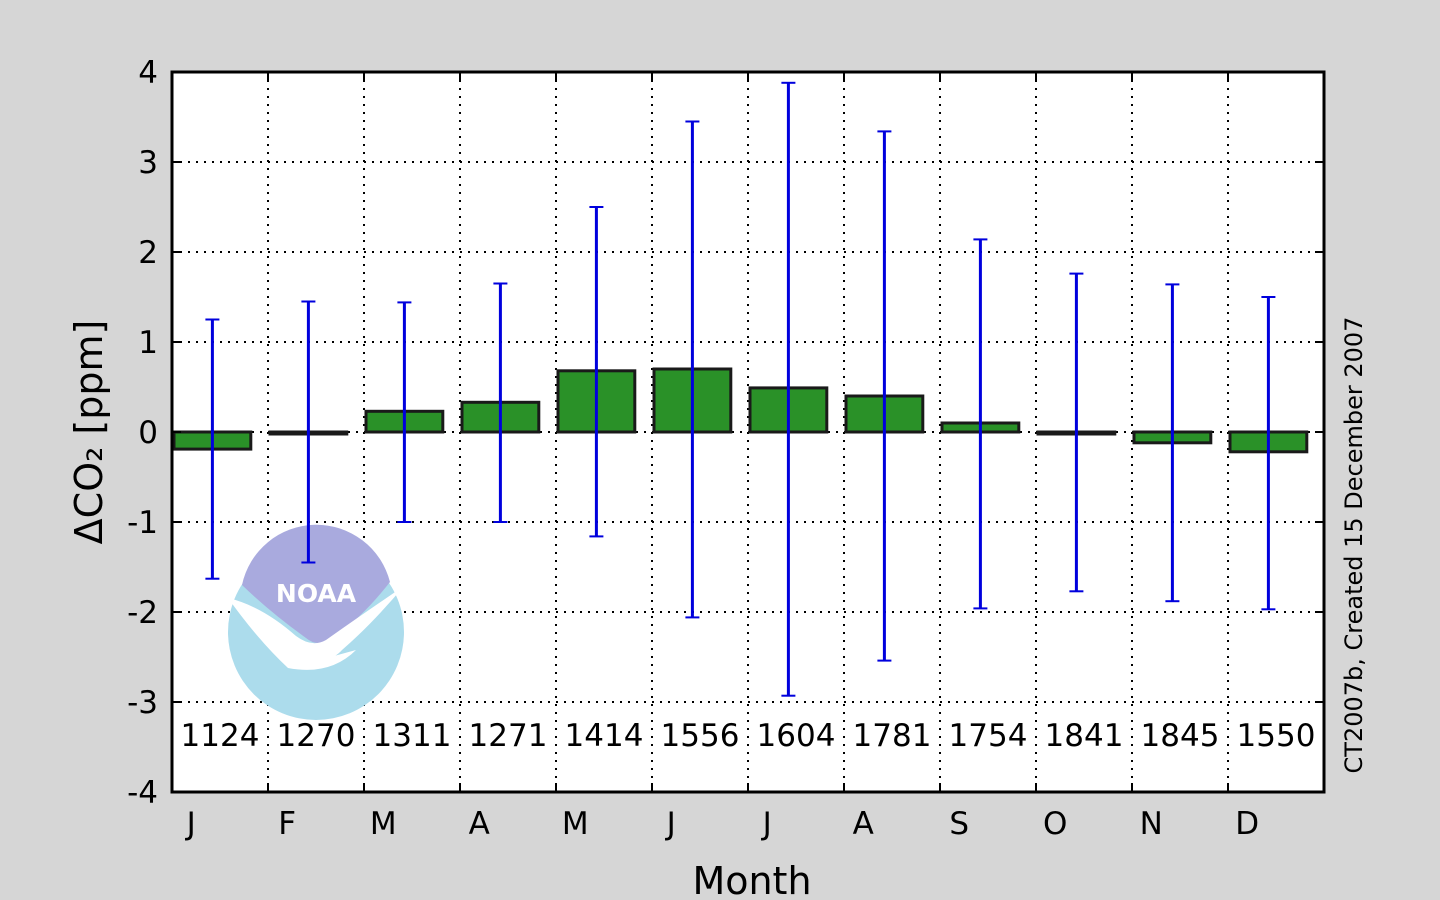  I want to click on count-label: 1604, so click(796, 736).